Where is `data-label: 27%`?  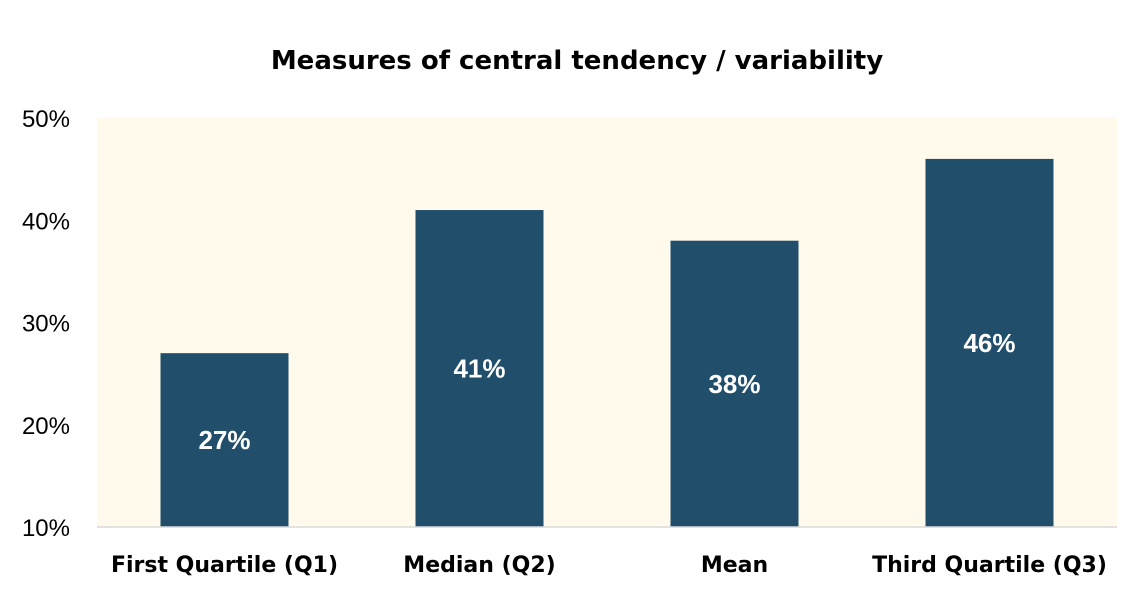 data-label: 27% is located at coordinates (224, 440).